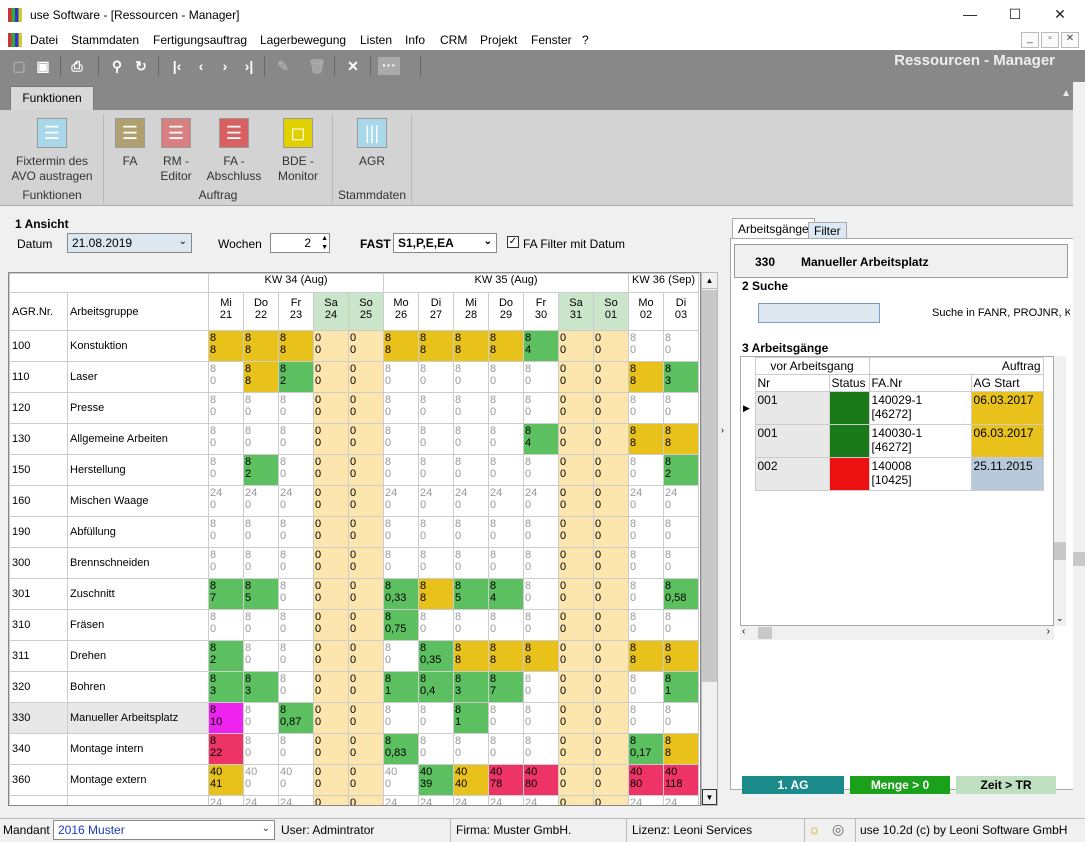  Describe the element at coordinates (646, 311) in the screenshot. I see `day-header: Mo 02` at that location.